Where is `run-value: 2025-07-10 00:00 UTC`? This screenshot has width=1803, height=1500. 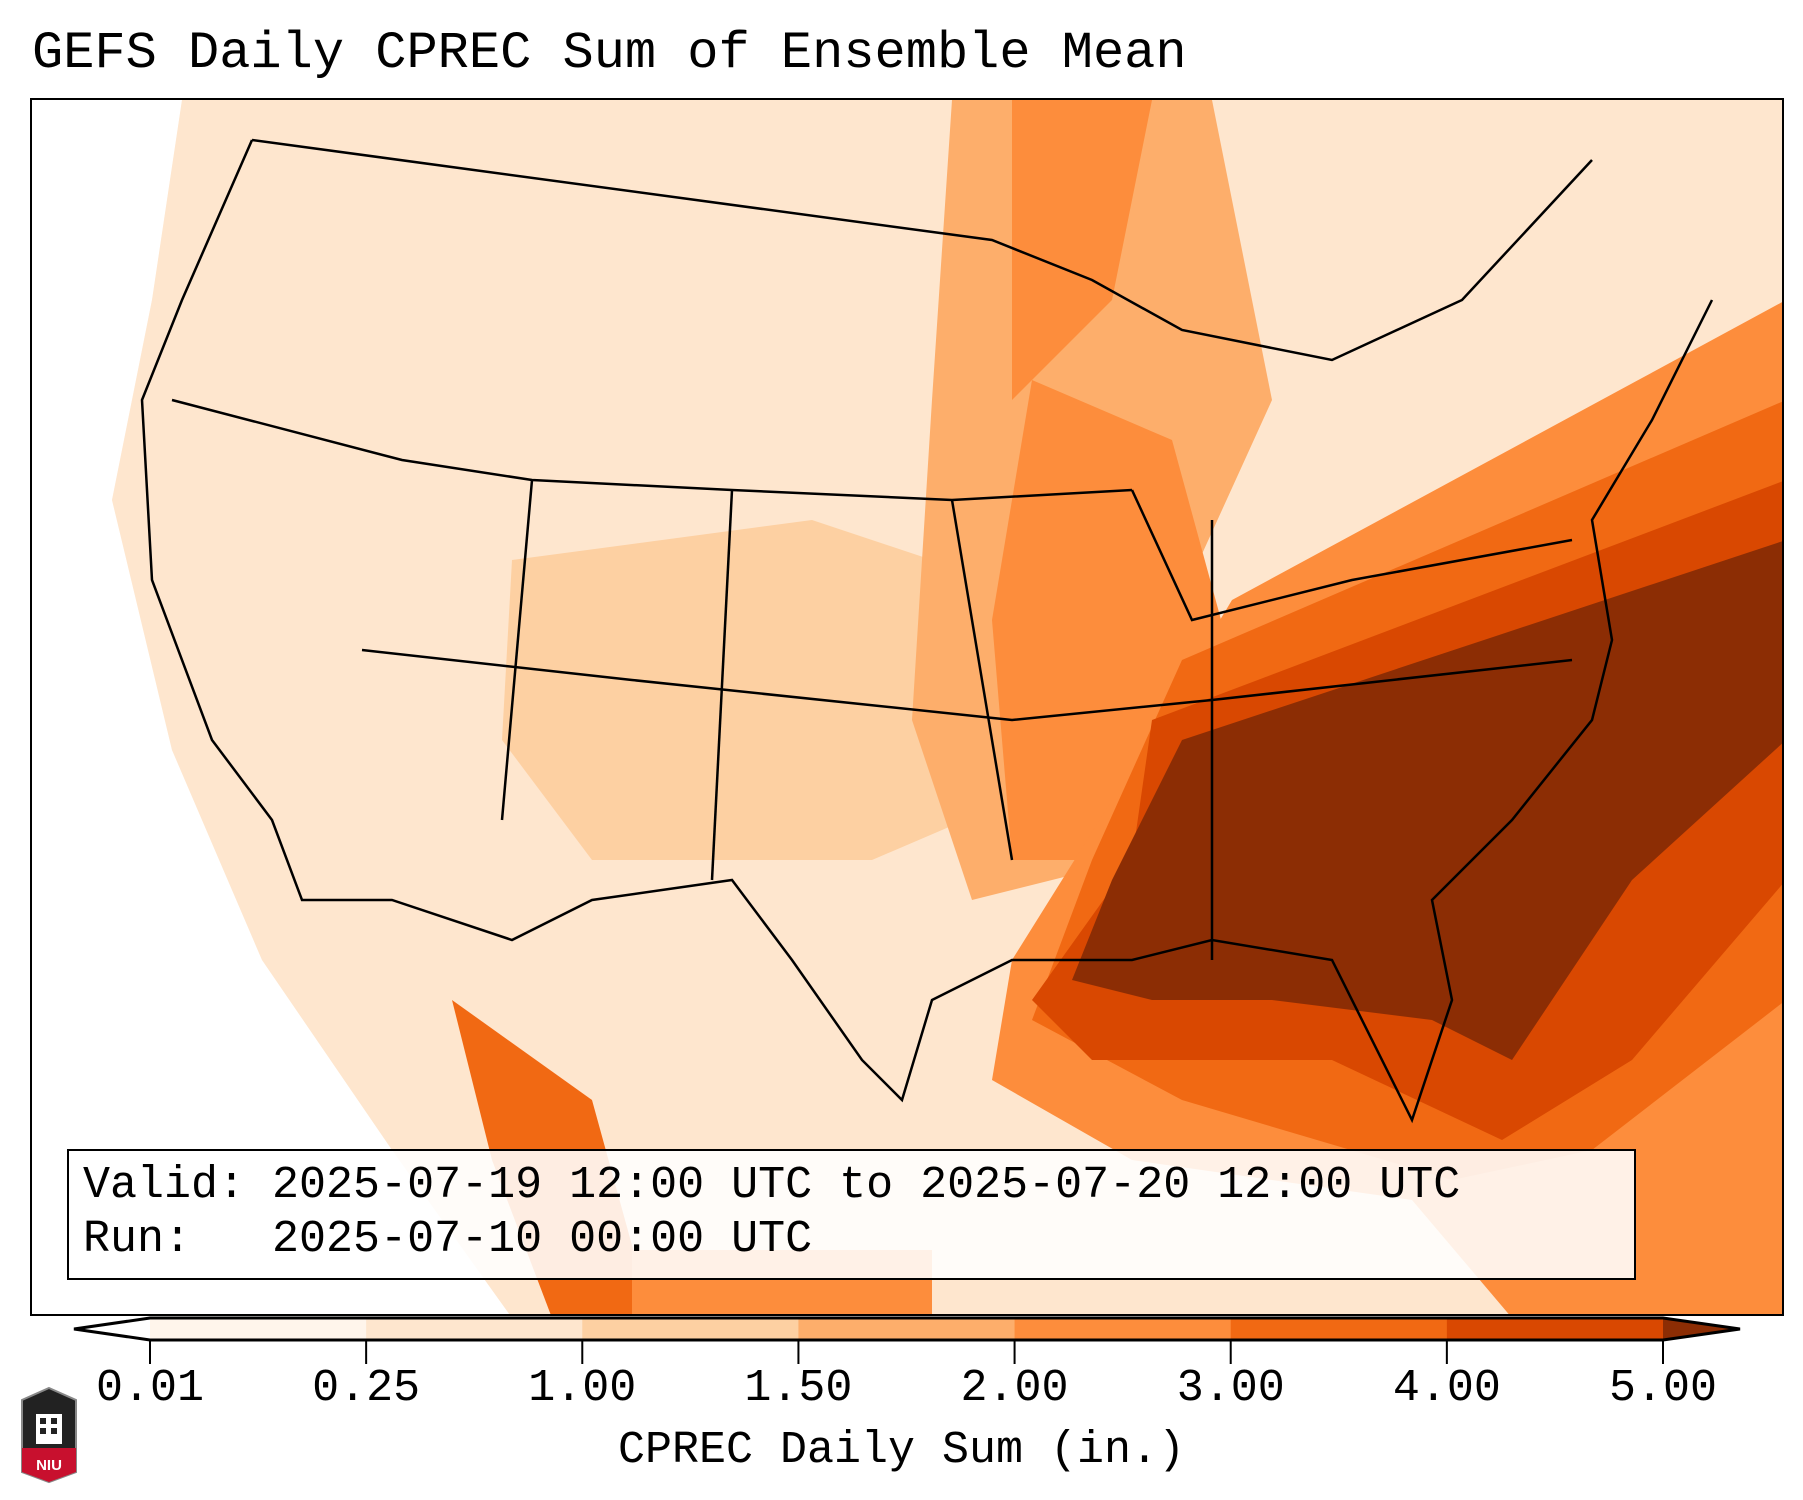
run-value: 2025-07-10 00:00 UTC is located at coordinates (542, 1239).